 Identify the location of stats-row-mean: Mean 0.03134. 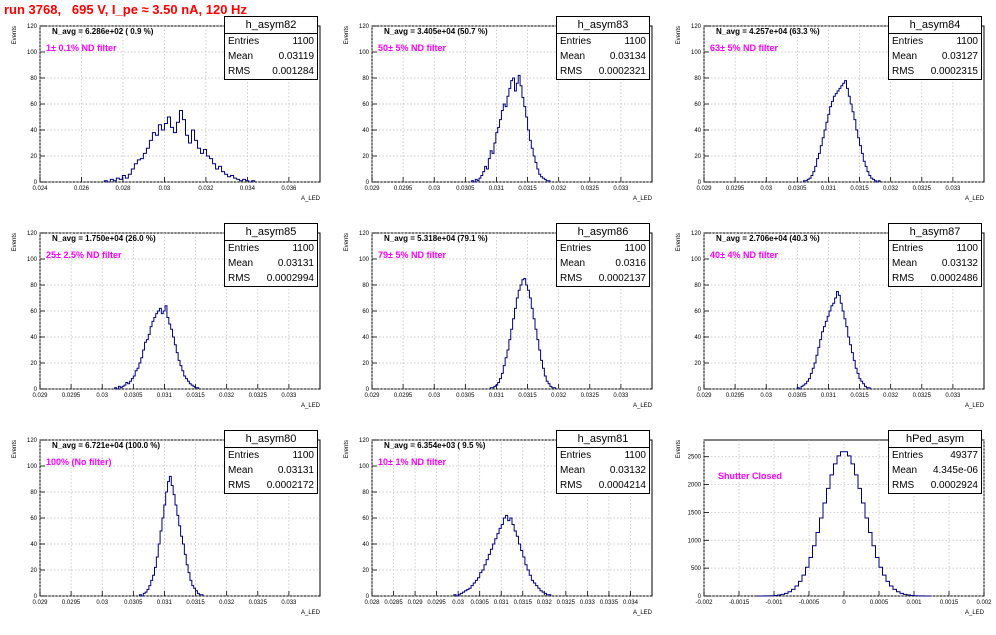
(603, 56).